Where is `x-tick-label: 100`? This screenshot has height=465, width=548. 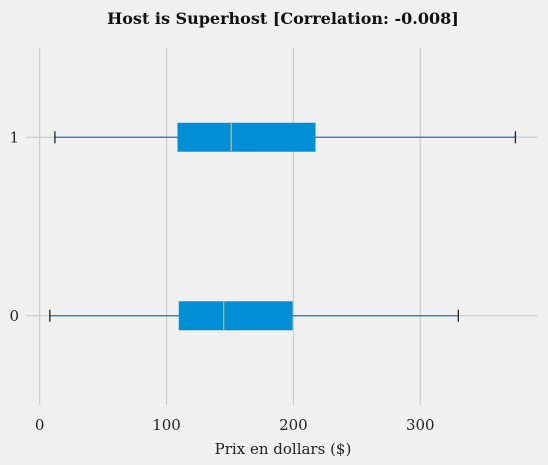 x-tick-label: 100 is located at coordinates (166, 425).